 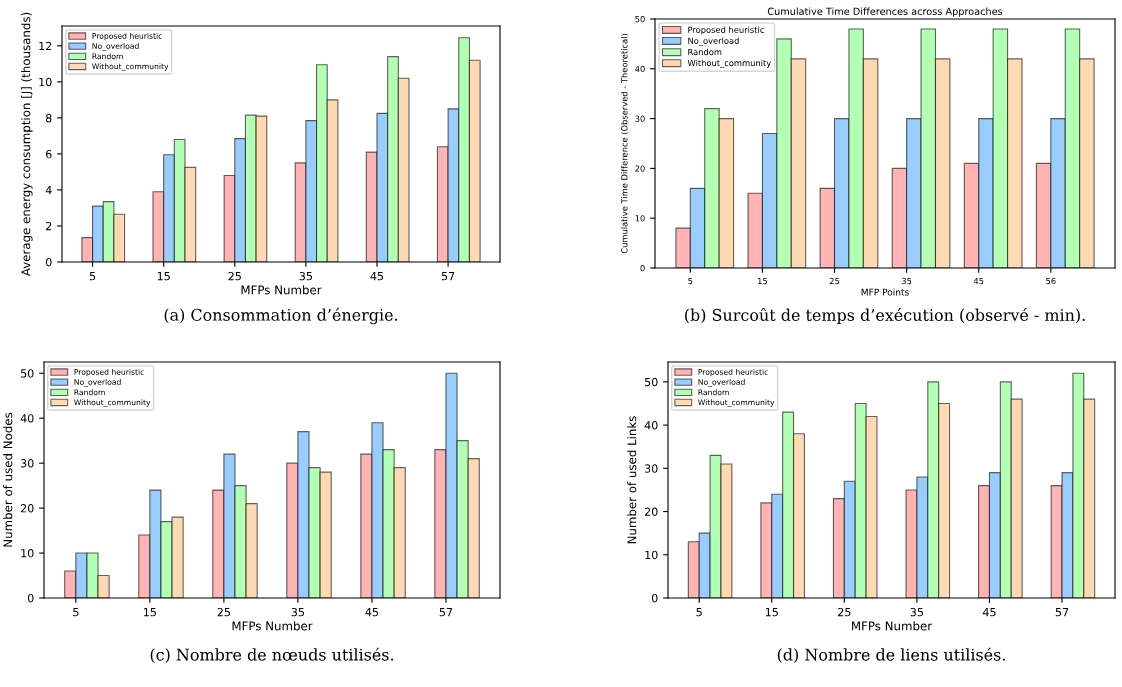 What do you see at coordinates (885, 316) in the screenshot?
I see `text: (b) Surcoût de temps d’exécution (observé - min).` at bounding box center [885, 316].